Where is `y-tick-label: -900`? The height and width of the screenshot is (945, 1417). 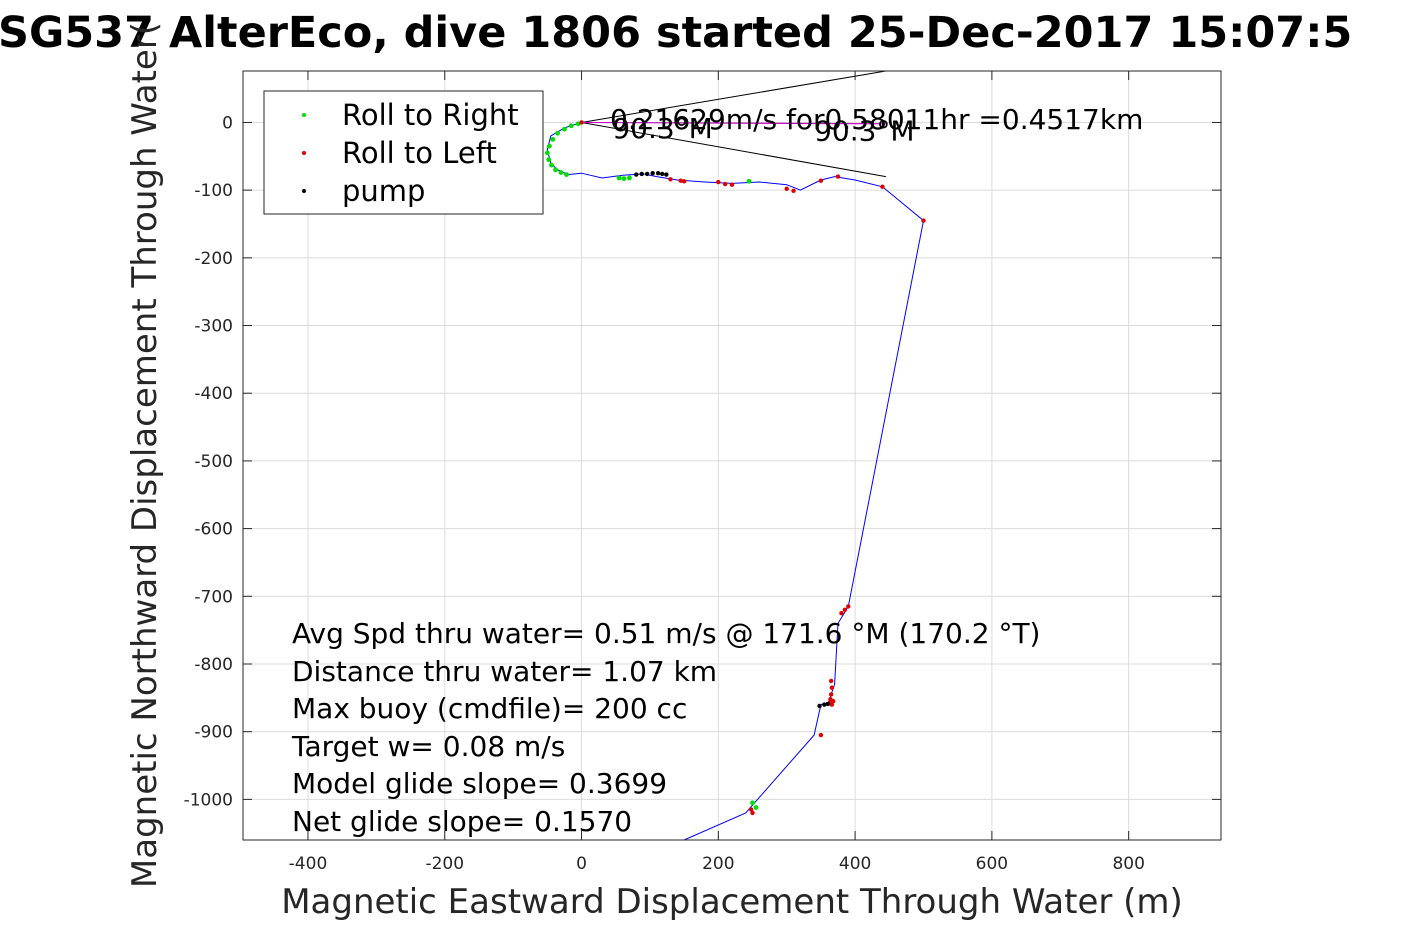
y-tick-label: -900 is located at coordinates (213, 733).